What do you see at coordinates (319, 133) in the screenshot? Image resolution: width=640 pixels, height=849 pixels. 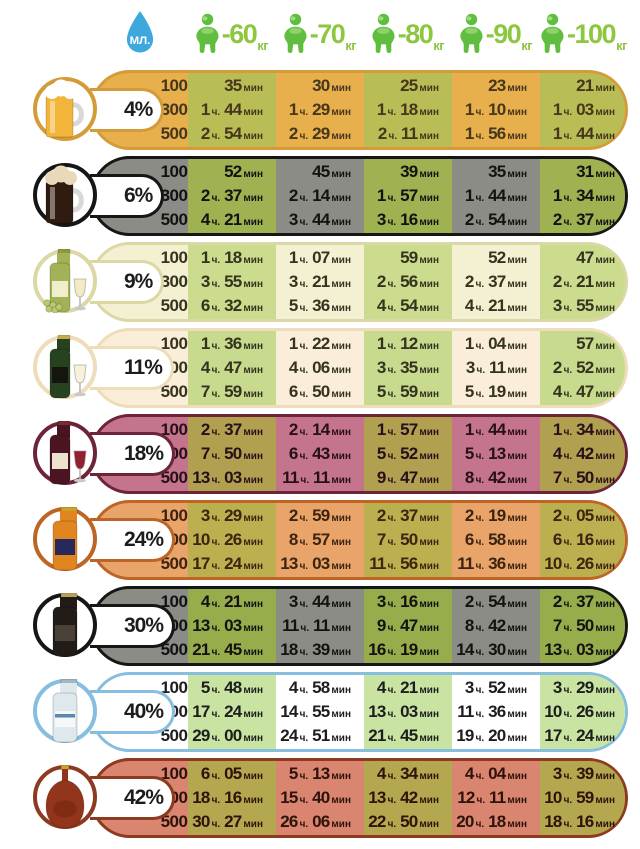 I see `time-value: 2 ч. 29 мин` at bounding box center [319, 133].